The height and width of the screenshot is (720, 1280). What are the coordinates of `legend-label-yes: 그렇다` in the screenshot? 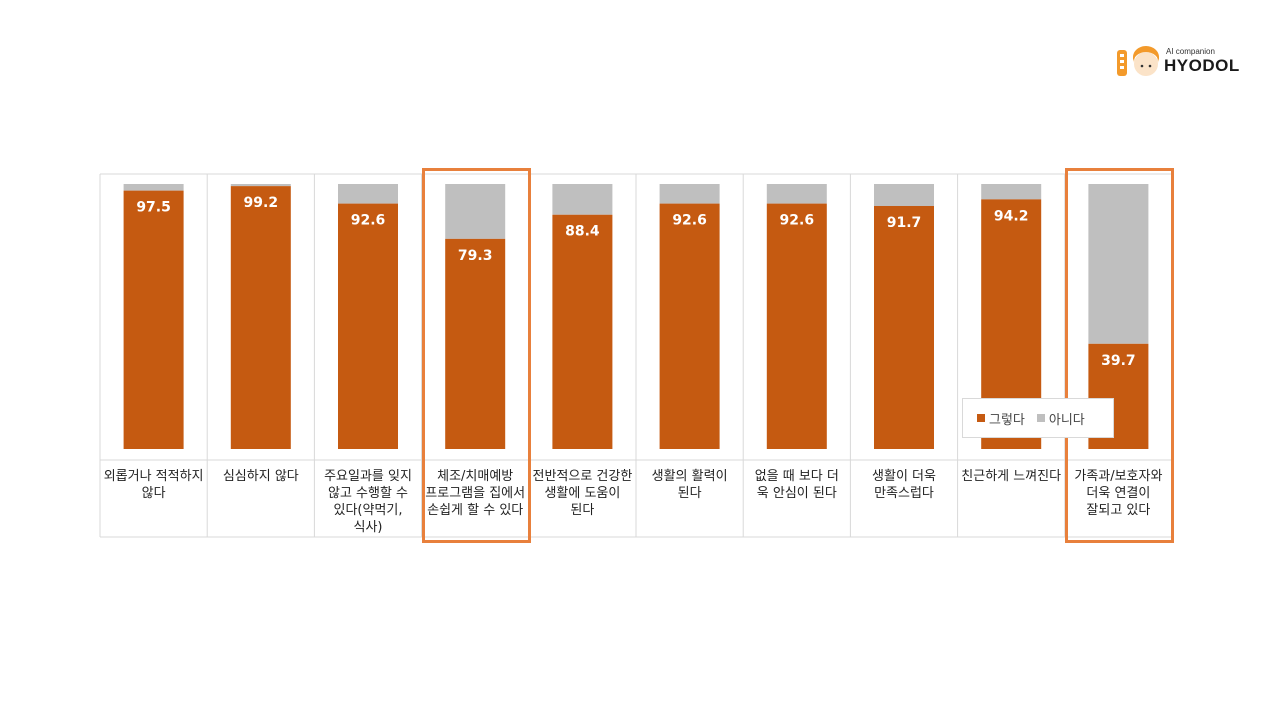 It's located at (1007, 420).